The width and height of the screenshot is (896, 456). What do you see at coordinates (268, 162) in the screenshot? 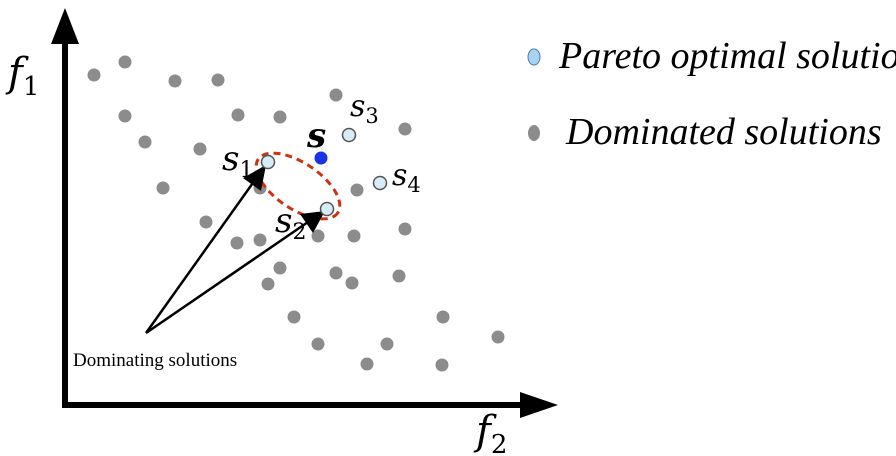
I see `pareto-point-s1` at bounding box center [268, 162].